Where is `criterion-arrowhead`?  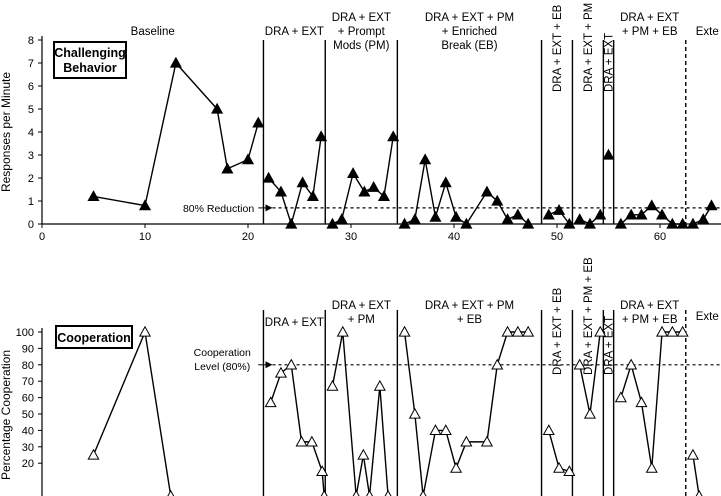 criterion-arrowhead is located at coordinates (269, 365).